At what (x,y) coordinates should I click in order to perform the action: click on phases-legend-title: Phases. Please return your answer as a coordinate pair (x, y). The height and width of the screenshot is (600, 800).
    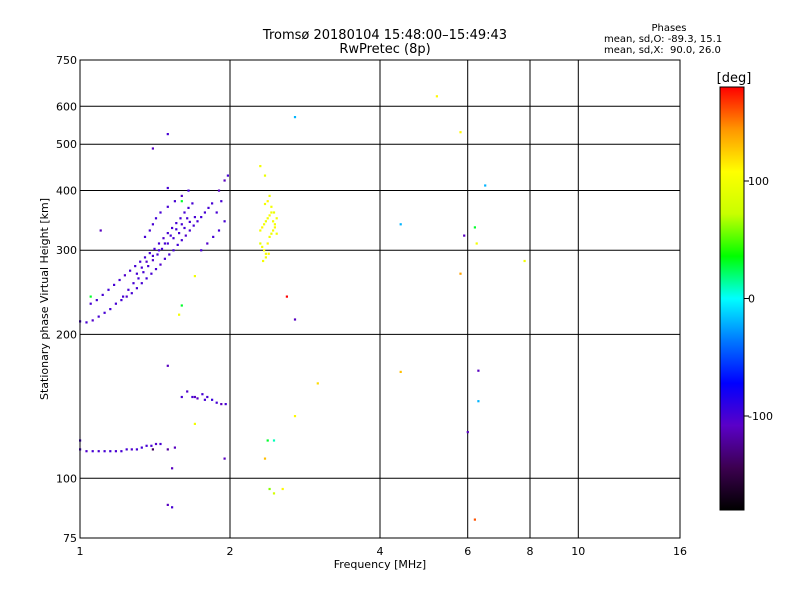
    Looking at the image, I should click on (669, 28).